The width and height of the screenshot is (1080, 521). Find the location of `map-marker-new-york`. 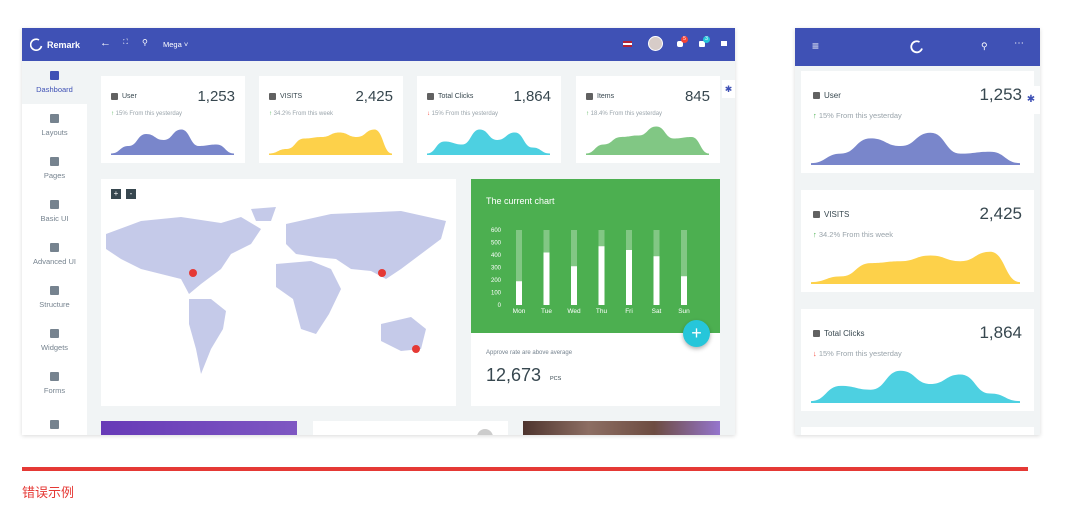

map-marker-new-york is located at coordinates (193, 273).